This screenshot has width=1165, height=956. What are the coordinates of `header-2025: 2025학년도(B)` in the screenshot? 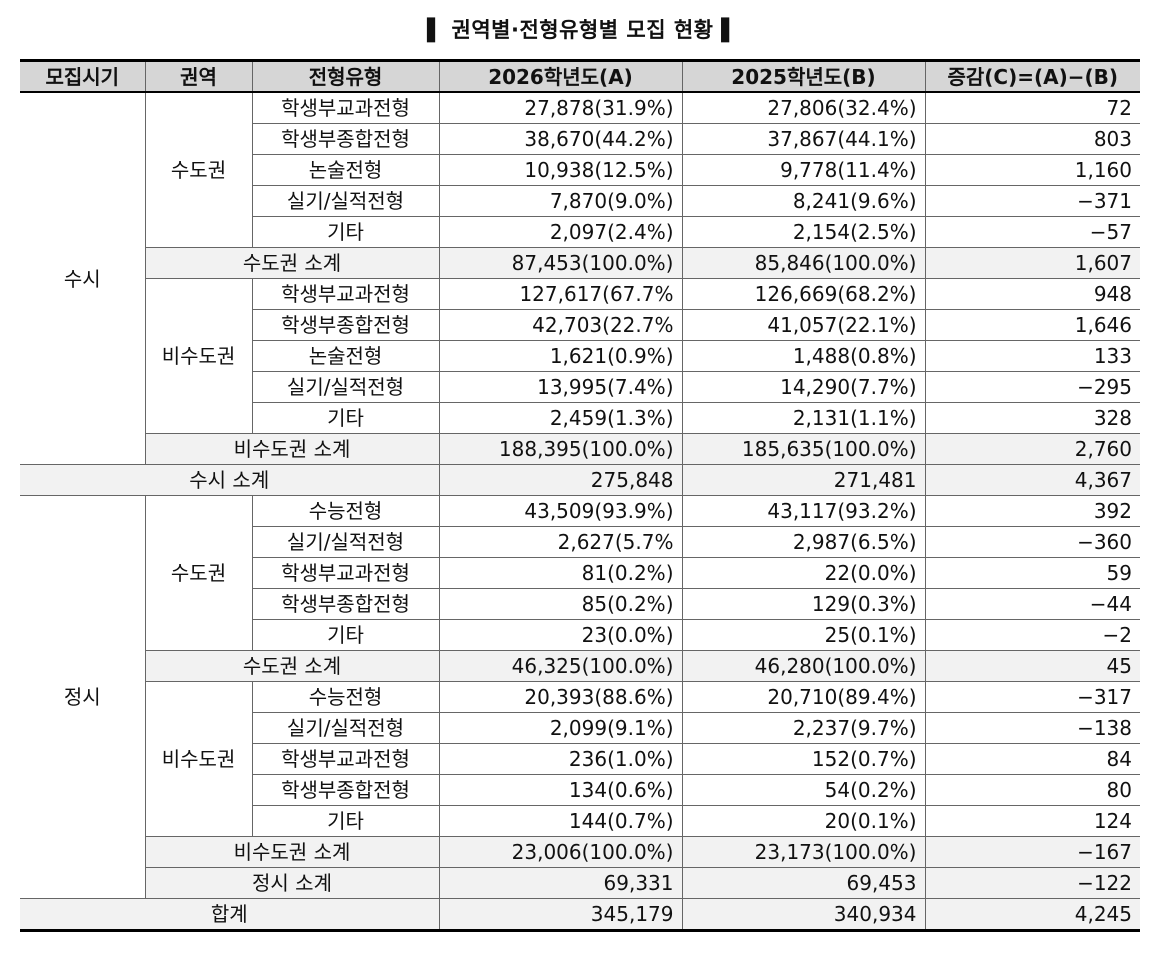 It's located at (803, 76).